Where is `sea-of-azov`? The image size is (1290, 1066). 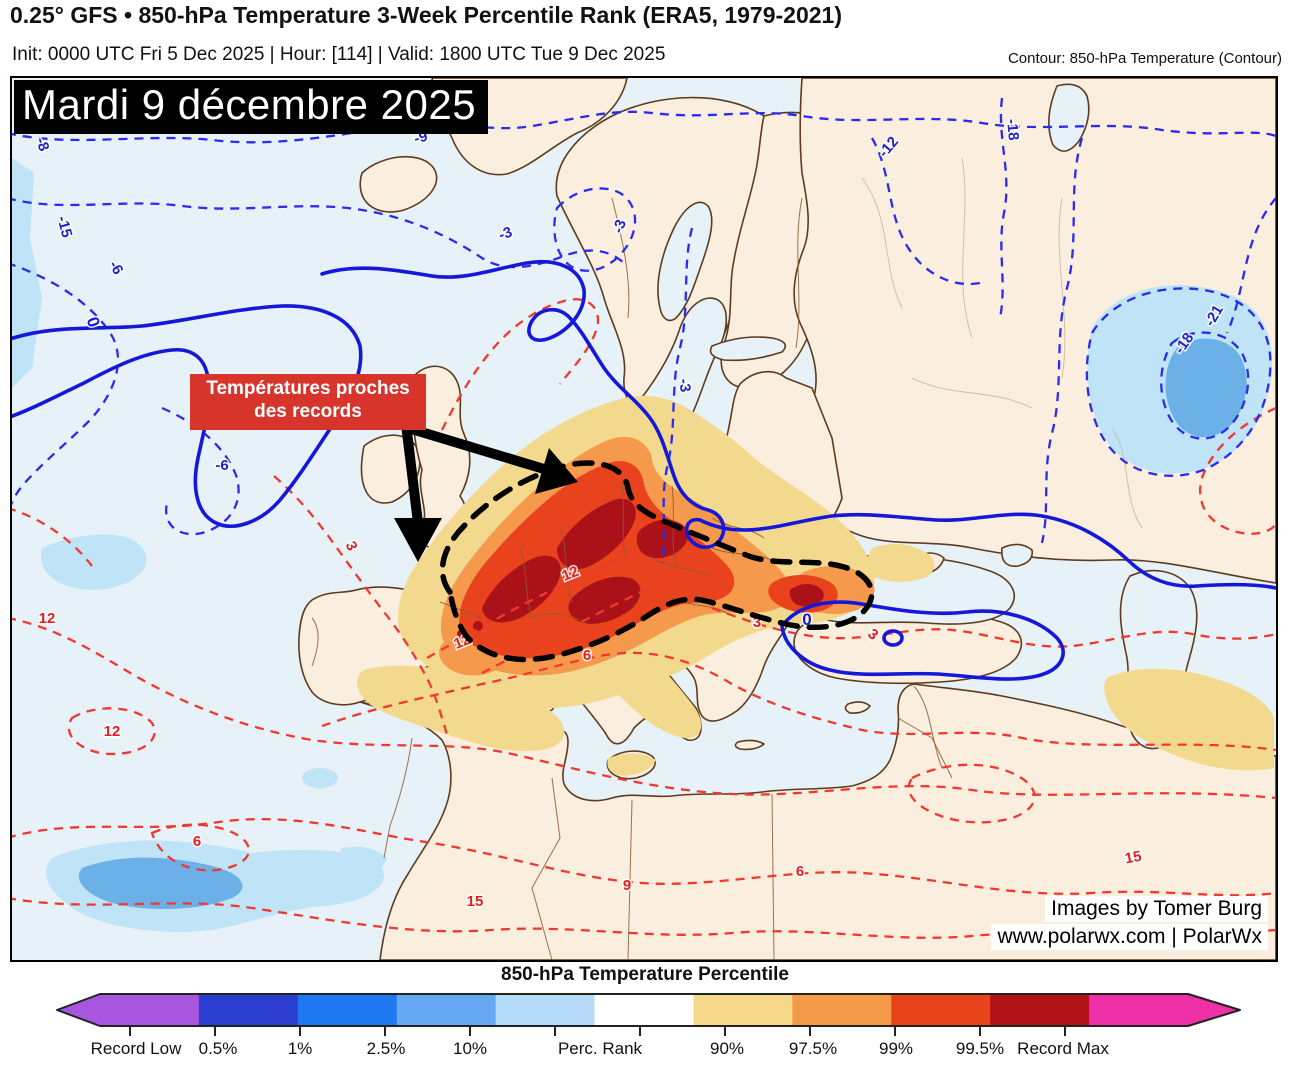
sea-of-azov is located at coordinates (1017, 555).